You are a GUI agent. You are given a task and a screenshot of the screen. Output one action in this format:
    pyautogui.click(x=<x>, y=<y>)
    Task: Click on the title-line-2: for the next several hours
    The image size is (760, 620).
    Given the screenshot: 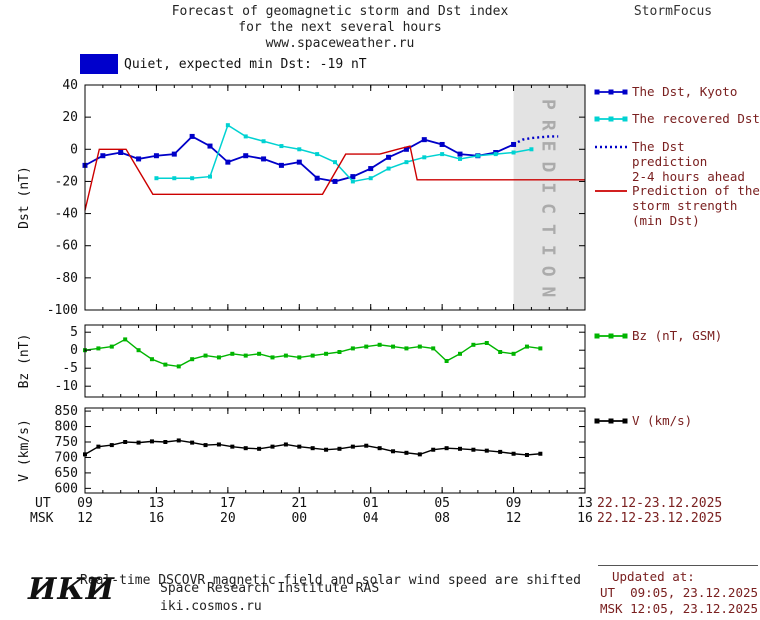 What is the action you would take?
    pyautogui.click(x=340, y=27)
    